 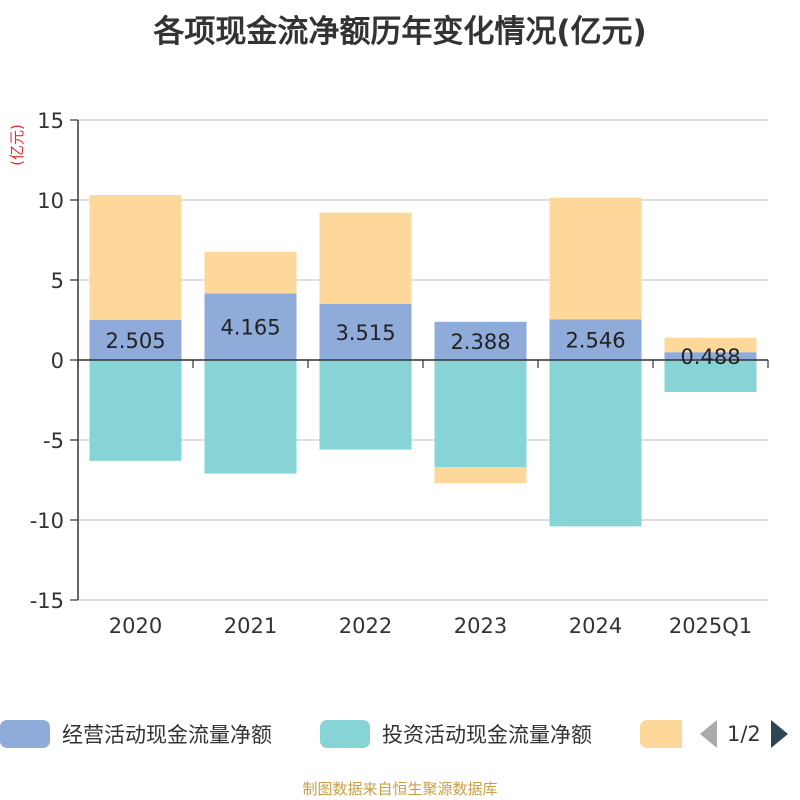 What do you see at coordinates (50, 121) in the screenshot?
I see `y-tick-label: 15` at bounding box center [50, 121].